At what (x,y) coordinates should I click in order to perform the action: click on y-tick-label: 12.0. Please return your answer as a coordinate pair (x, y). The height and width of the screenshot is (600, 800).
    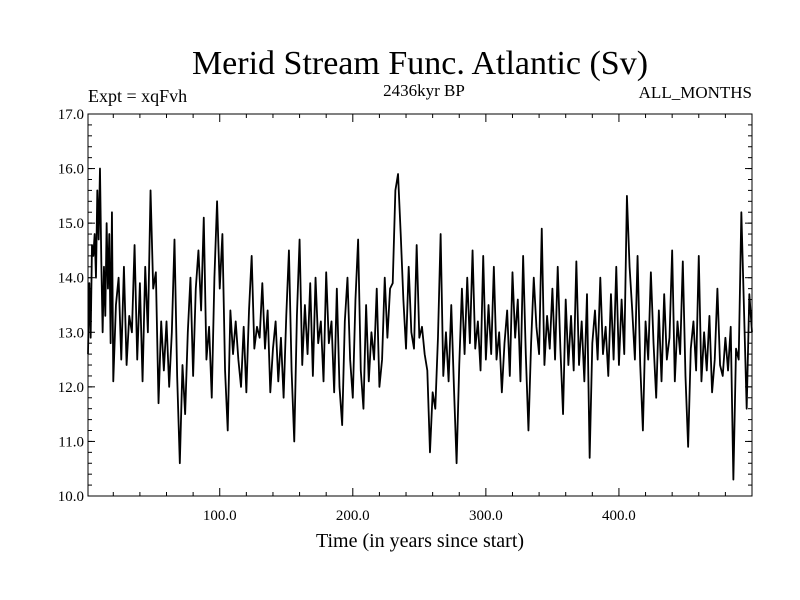
    Looking at the image, I should click on (71, 388).